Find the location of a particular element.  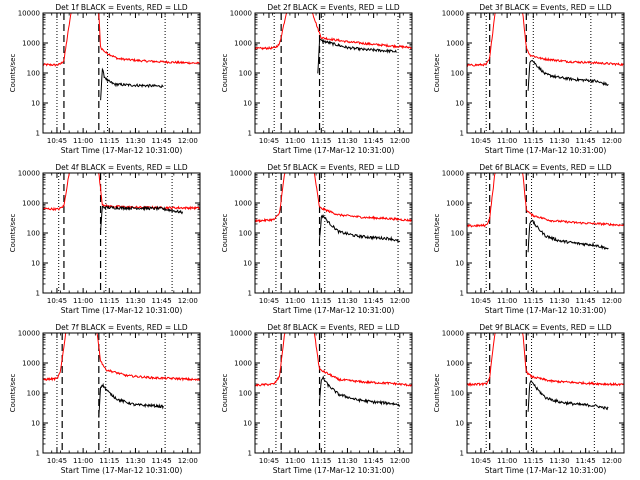

panel-title: Det 6f BLACK = Events, RED = LLD is located at coordinates (545, 167).